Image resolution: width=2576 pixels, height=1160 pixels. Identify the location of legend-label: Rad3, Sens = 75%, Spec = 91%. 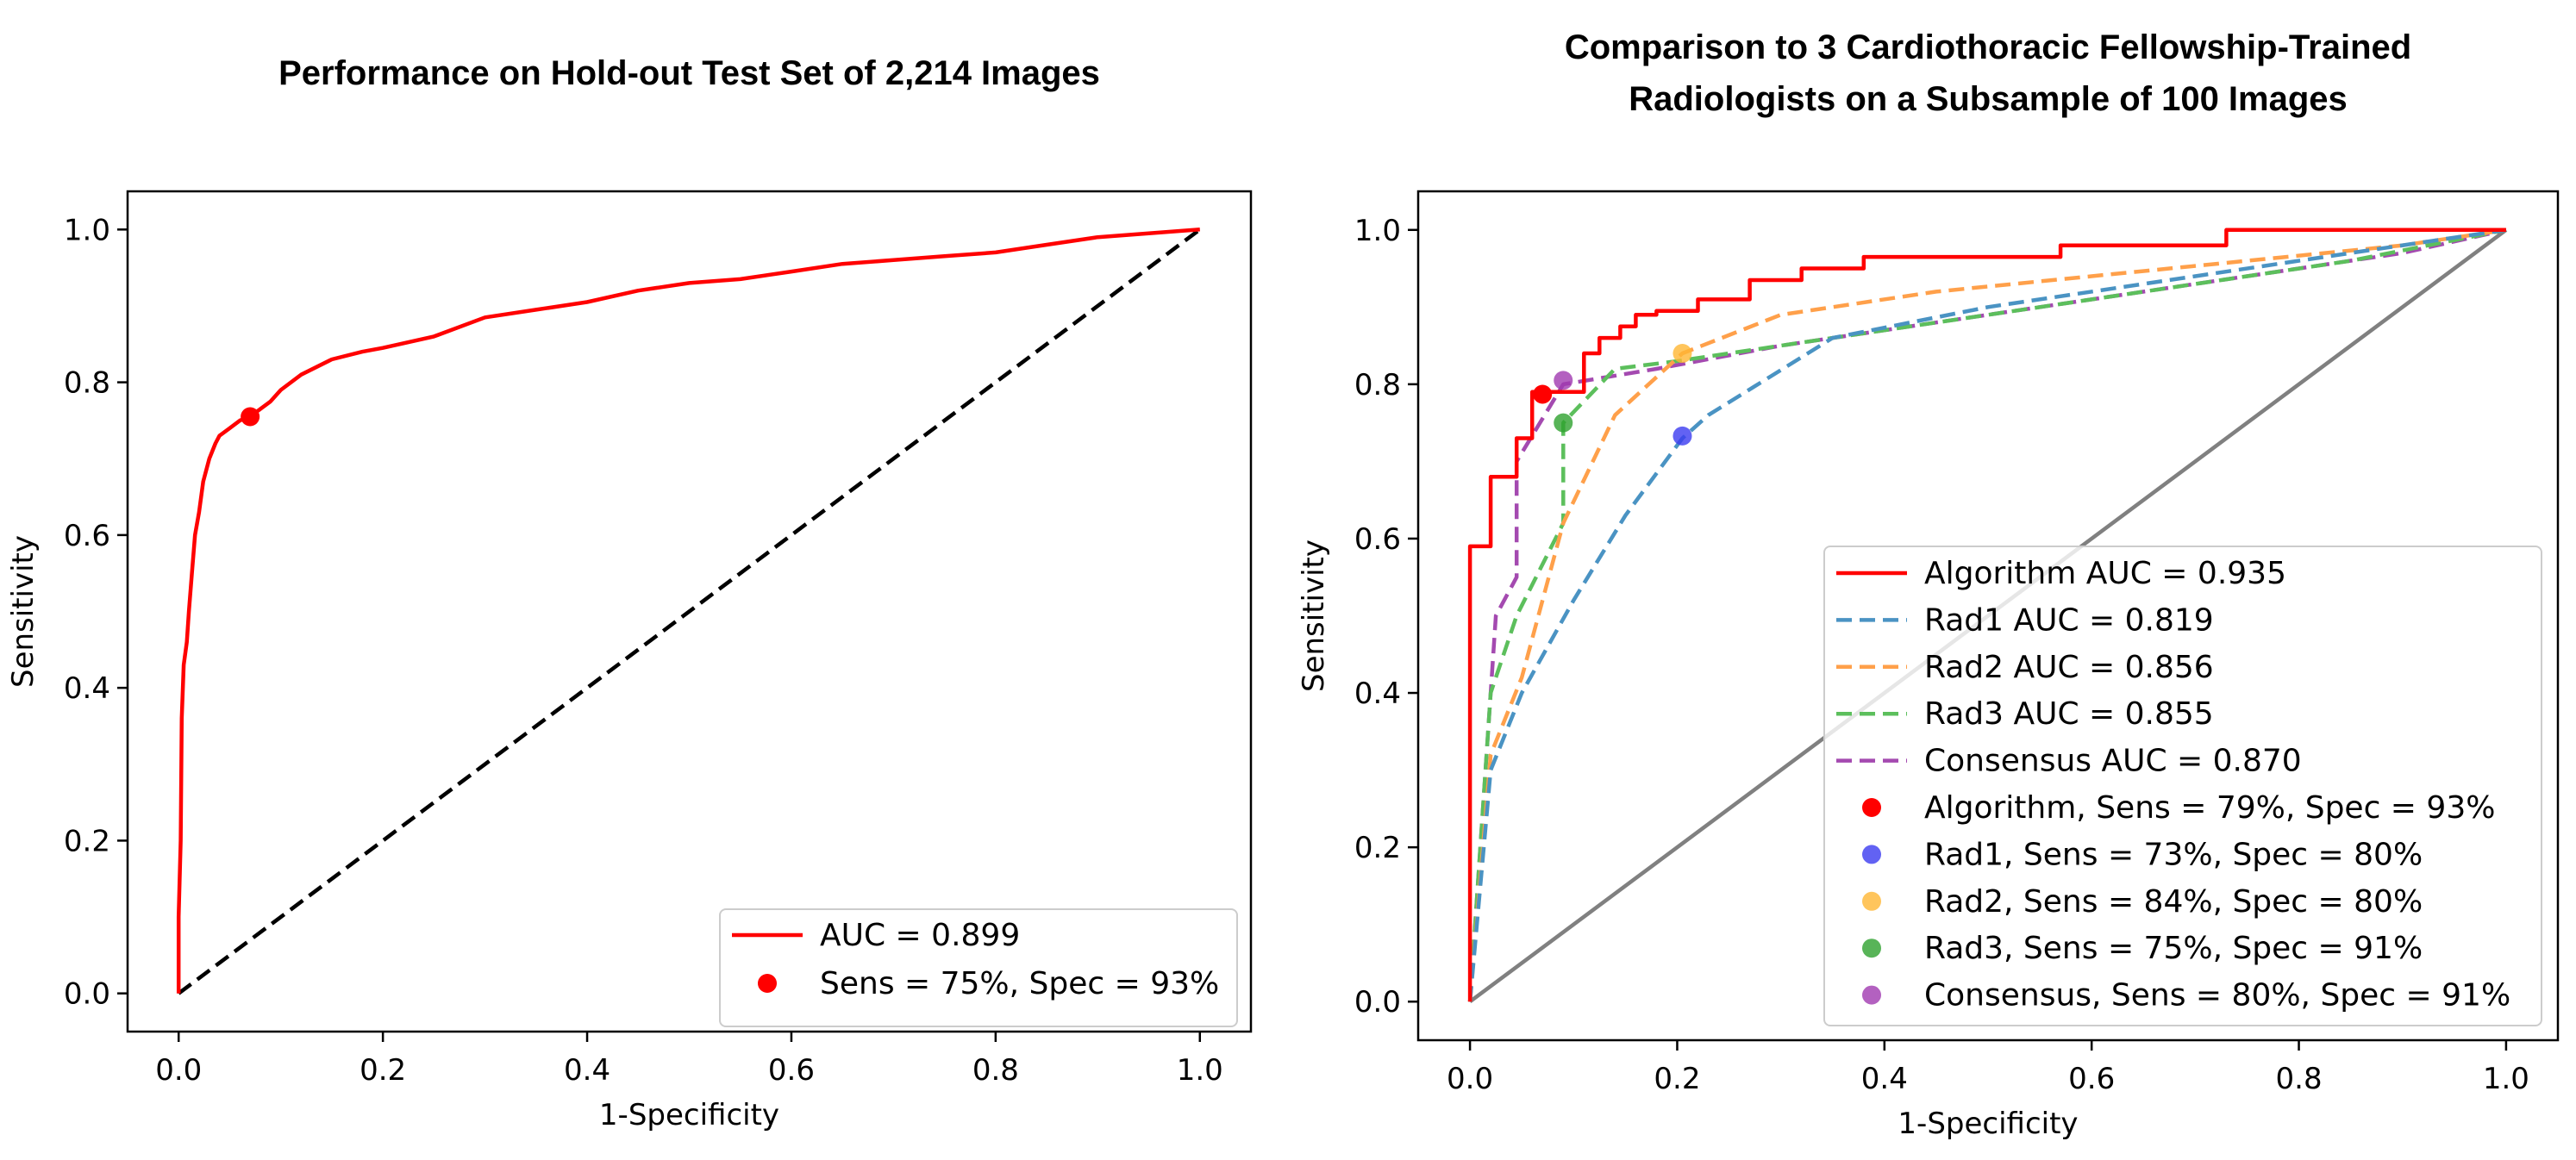
(2174, 949).